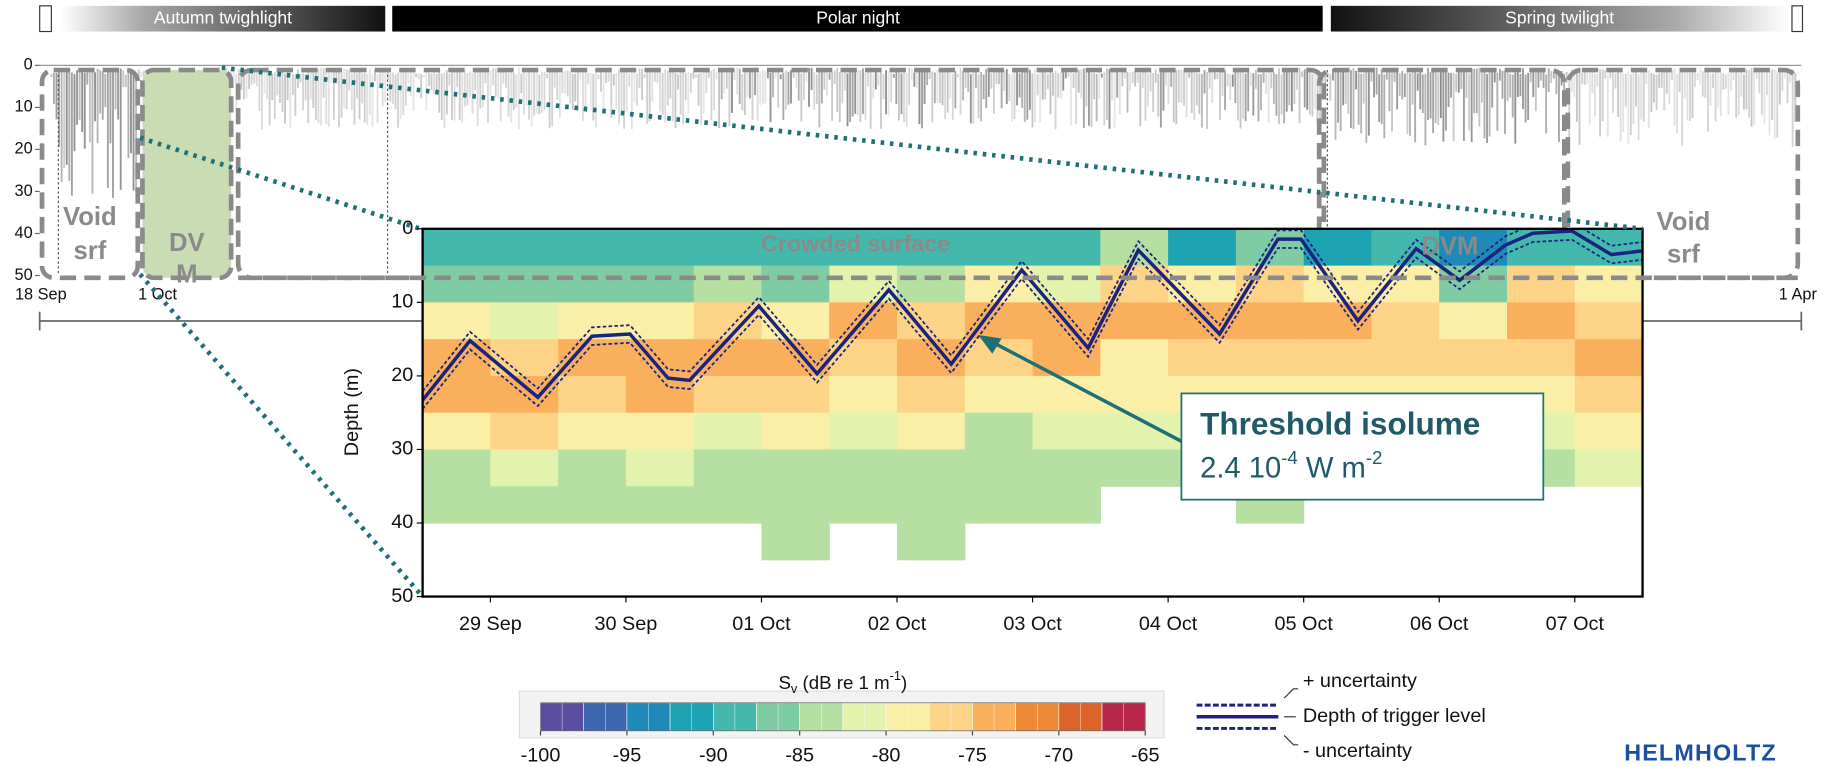  What do you see at coordinates (1683, 254) in the screenshot?
I see `region-label: srf` at bounding box center [1683, 254].